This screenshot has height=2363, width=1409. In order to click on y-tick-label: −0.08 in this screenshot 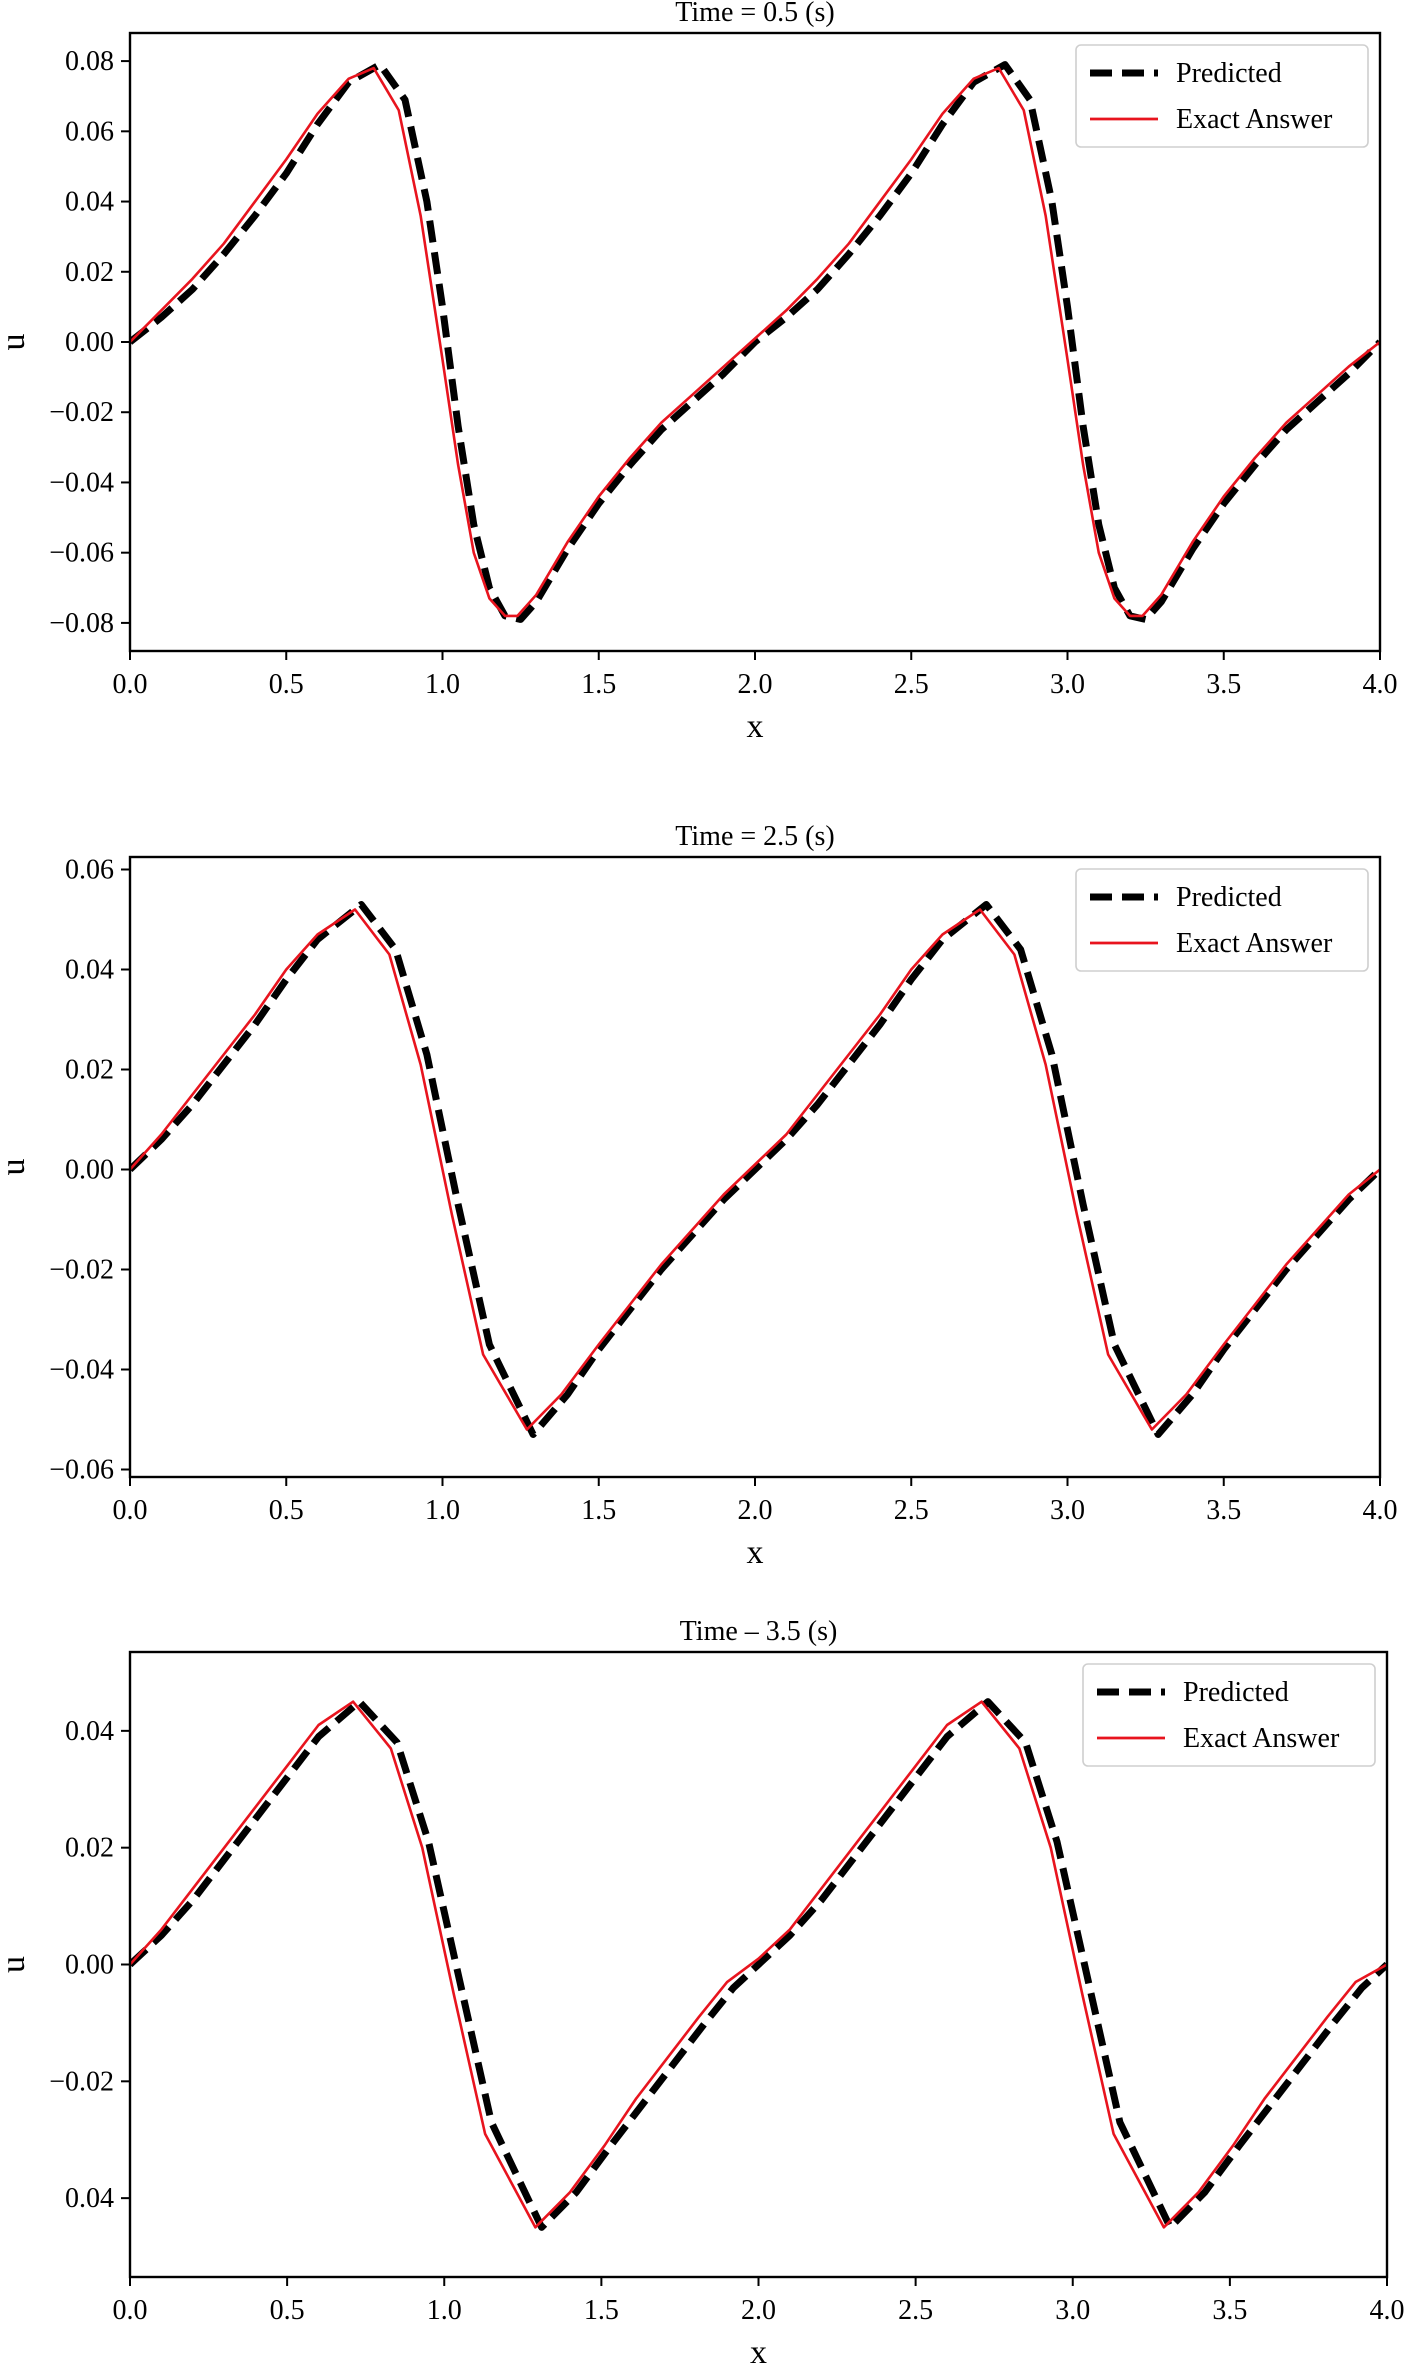, I will do `click(81, 623)`.